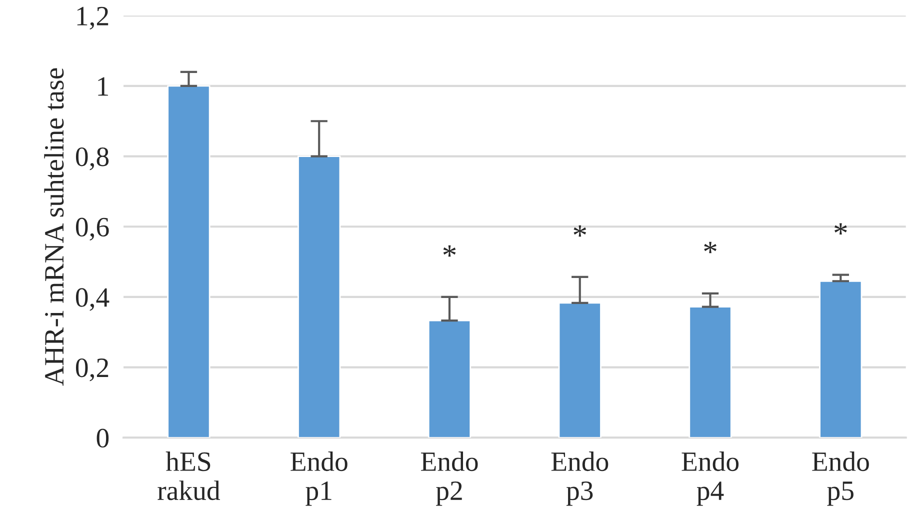 Image resolution: width=915 pixels, height=521 pixels. What do you see at coordinates (102, 438) in the screenshot?
I see `y-tick-label: 0` at bounding box center [102, 438].